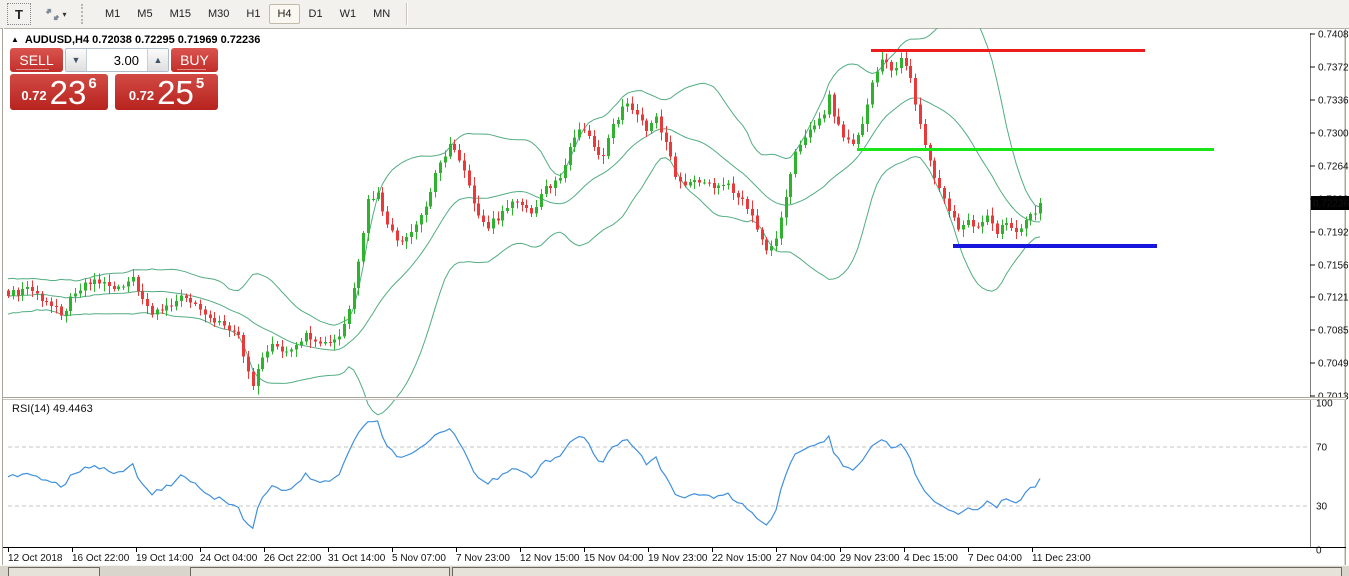  I want to click on sell-price-button: 0.72 23 6, so click(59, 92).